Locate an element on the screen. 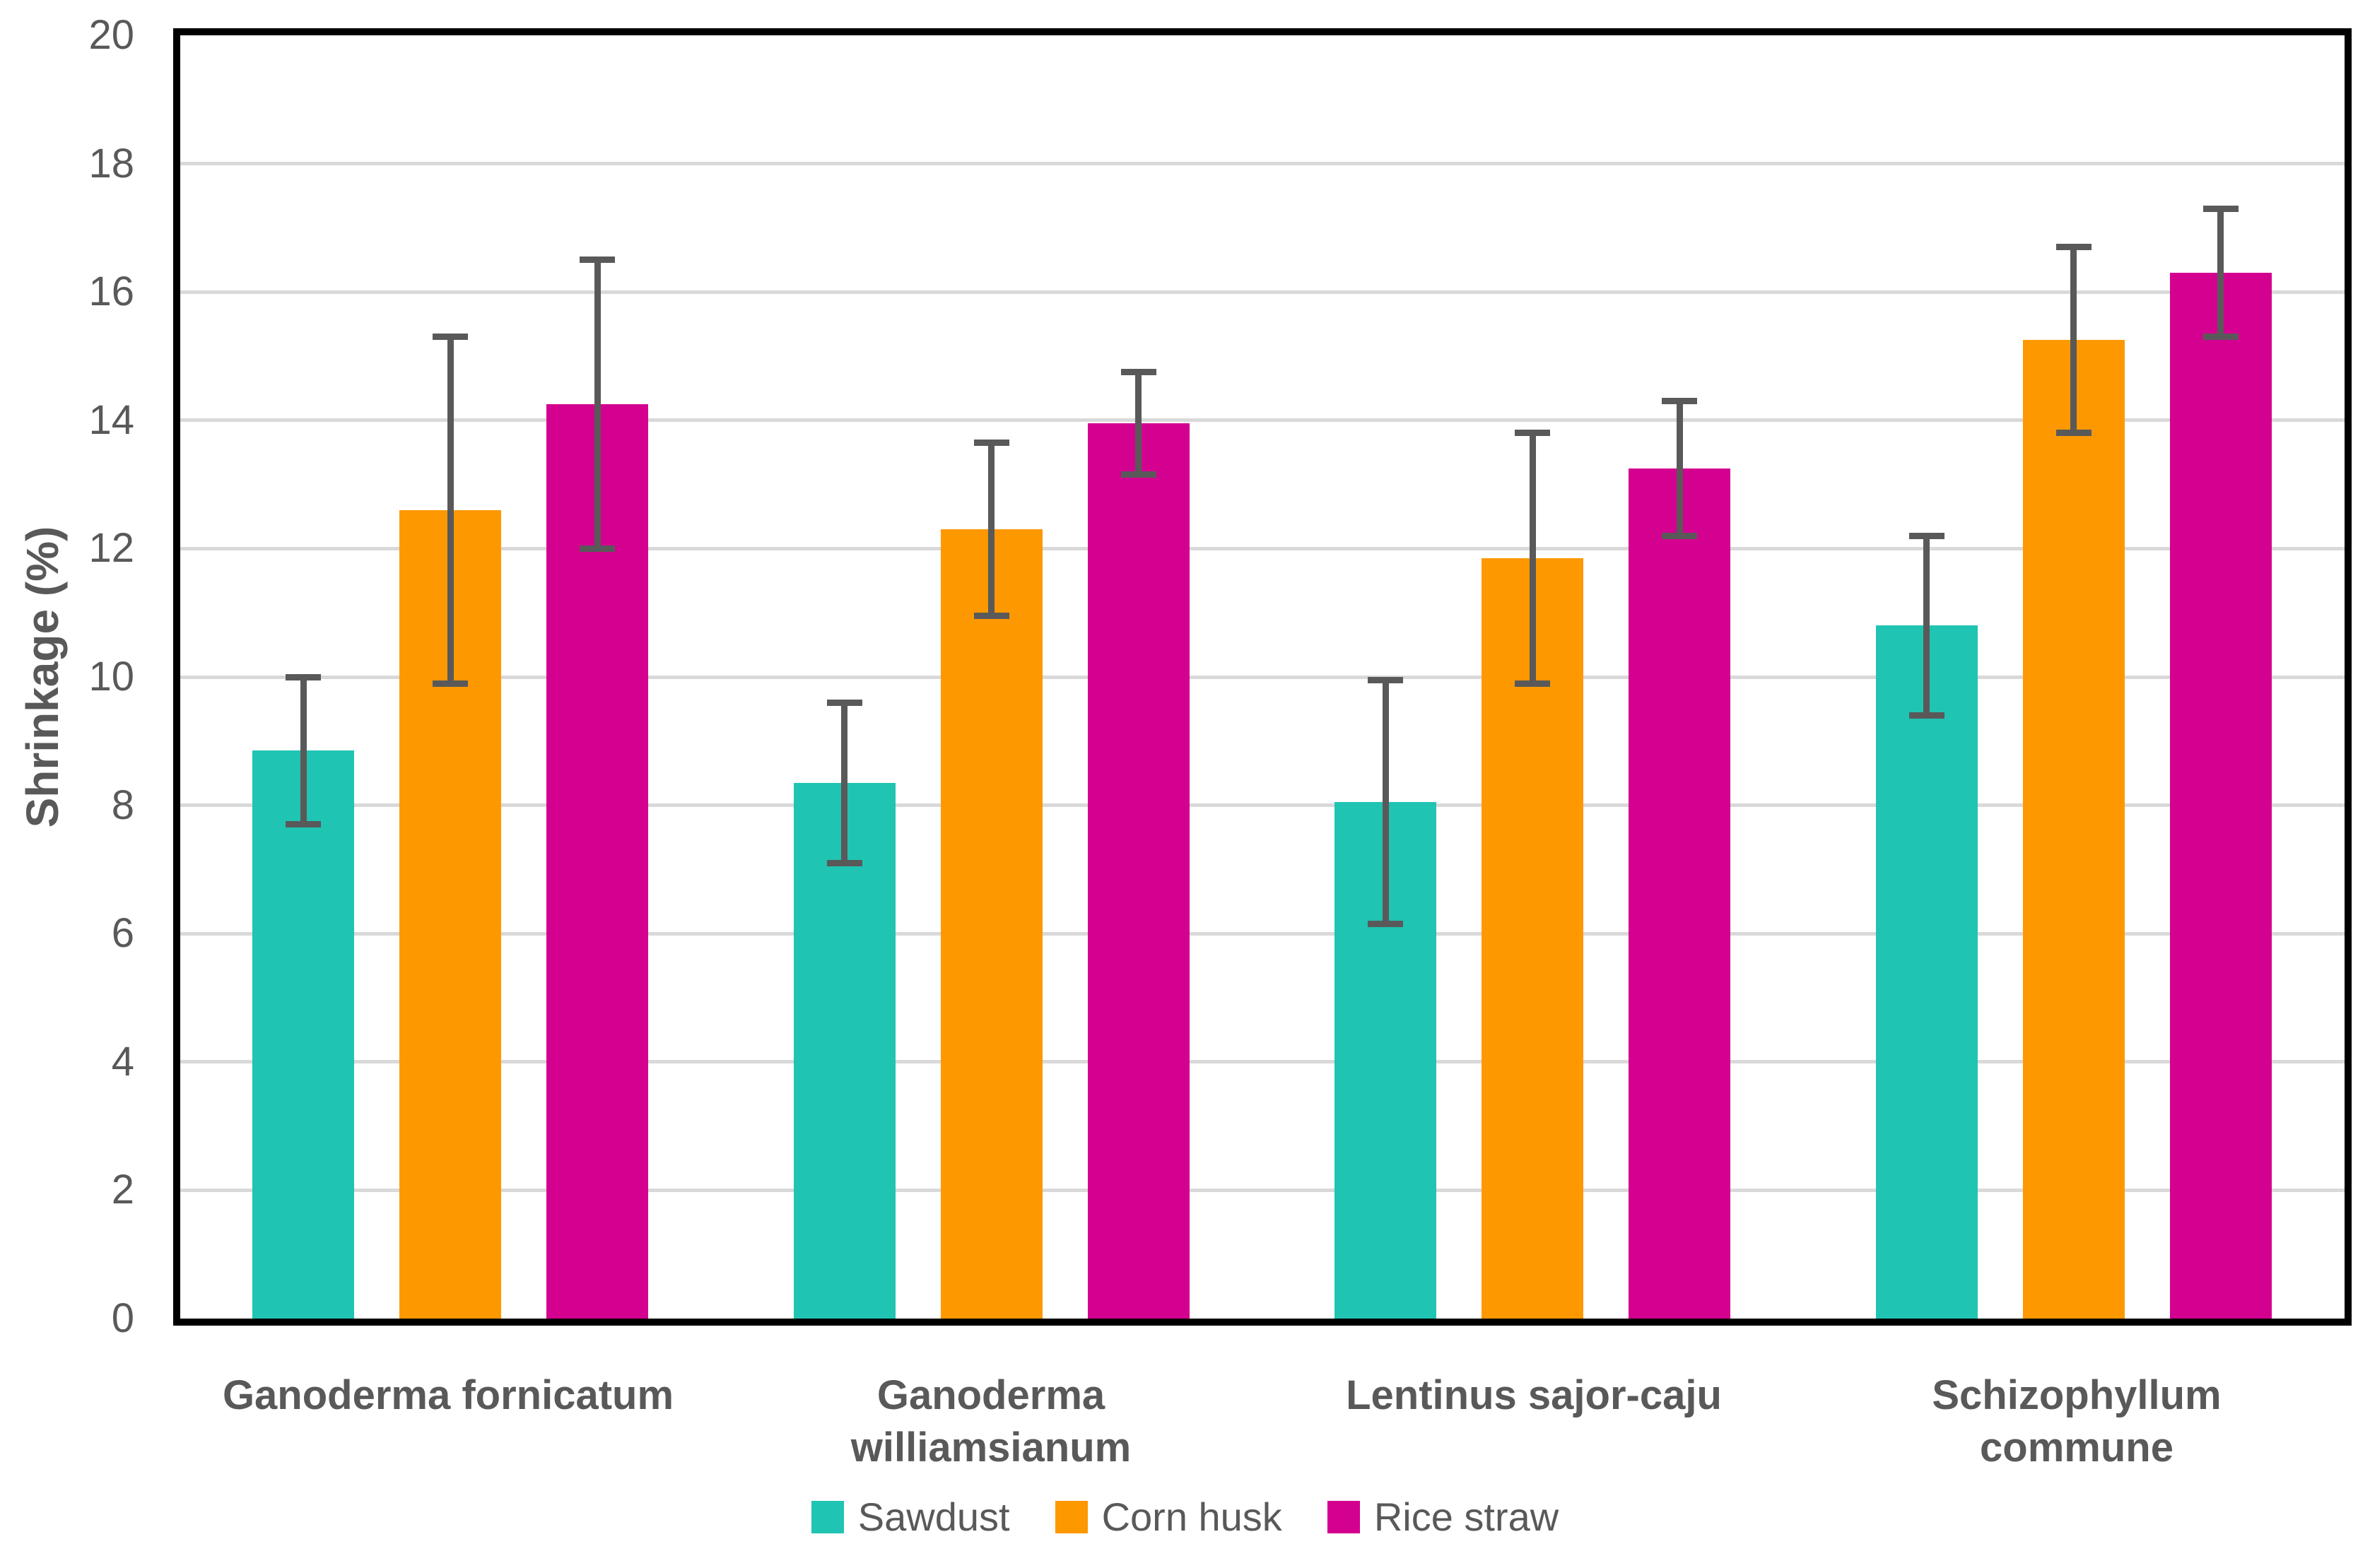  legend-item: Corn husk is located at coordinates (1169, 1517).